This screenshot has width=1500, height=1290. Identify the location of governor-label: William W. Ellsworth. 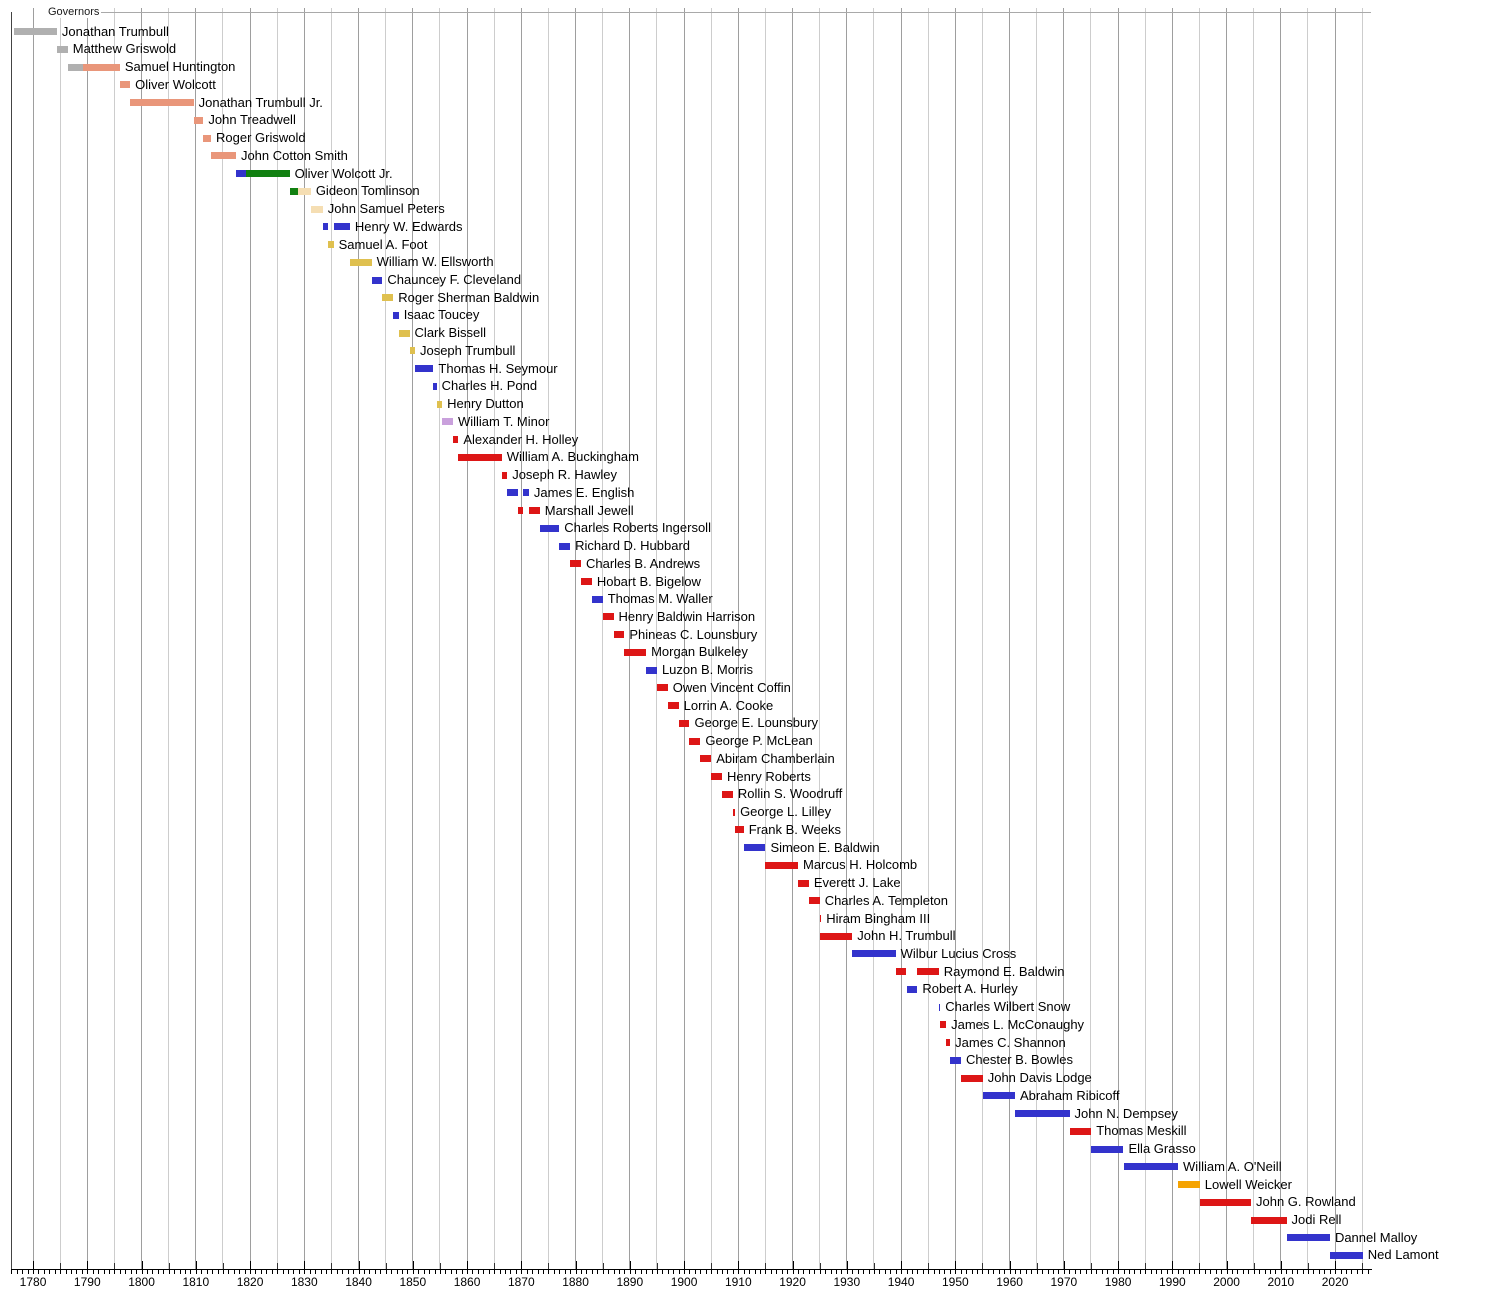
(435, 262).